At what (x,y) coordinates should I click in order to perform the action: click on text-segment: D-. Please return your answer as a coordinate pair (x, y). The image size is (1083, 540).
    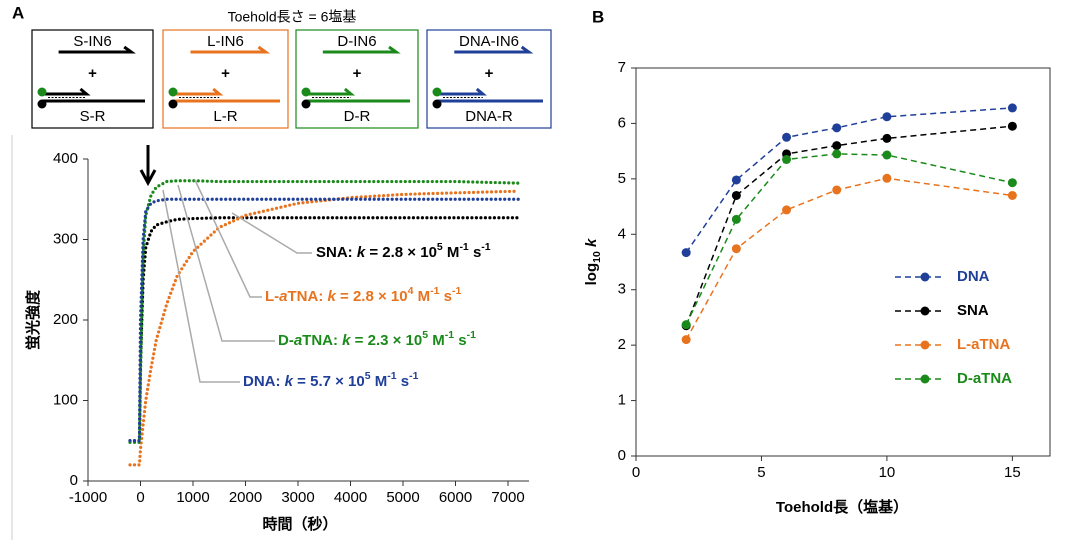
    Looking at the image, I should click on (286, 340).